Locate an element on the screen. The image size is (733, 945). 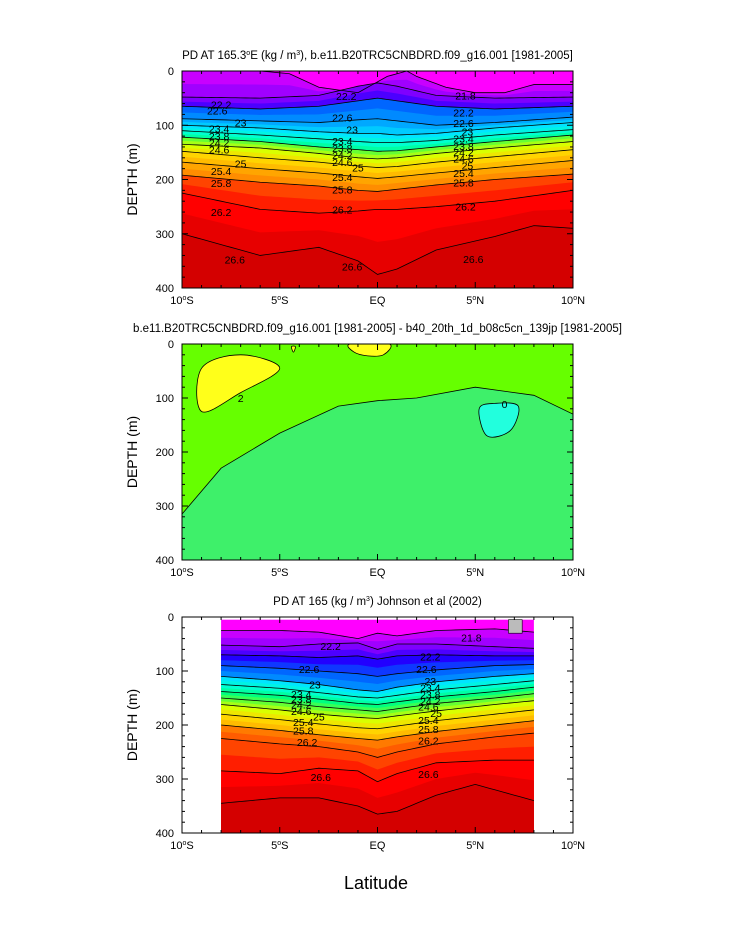
x-tick-label: EQ is located at coordinates (378, 846).